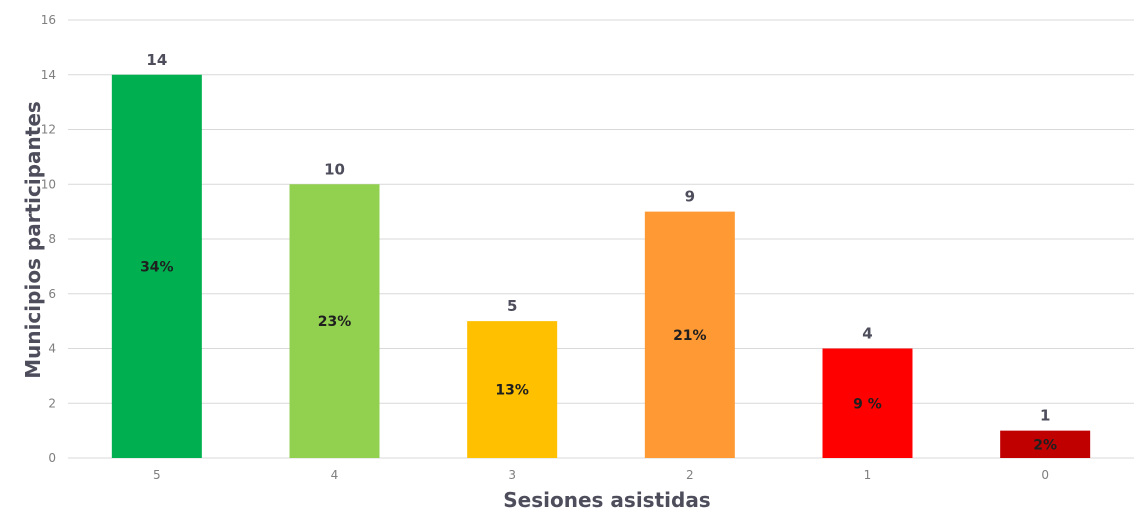 Image resolution: width=1134 pixels, height=511 pixels. What do you see at coordinates (867, 334) in the screenshot?
I see `bar-value-label: 4` at bounding box center [867, 334].